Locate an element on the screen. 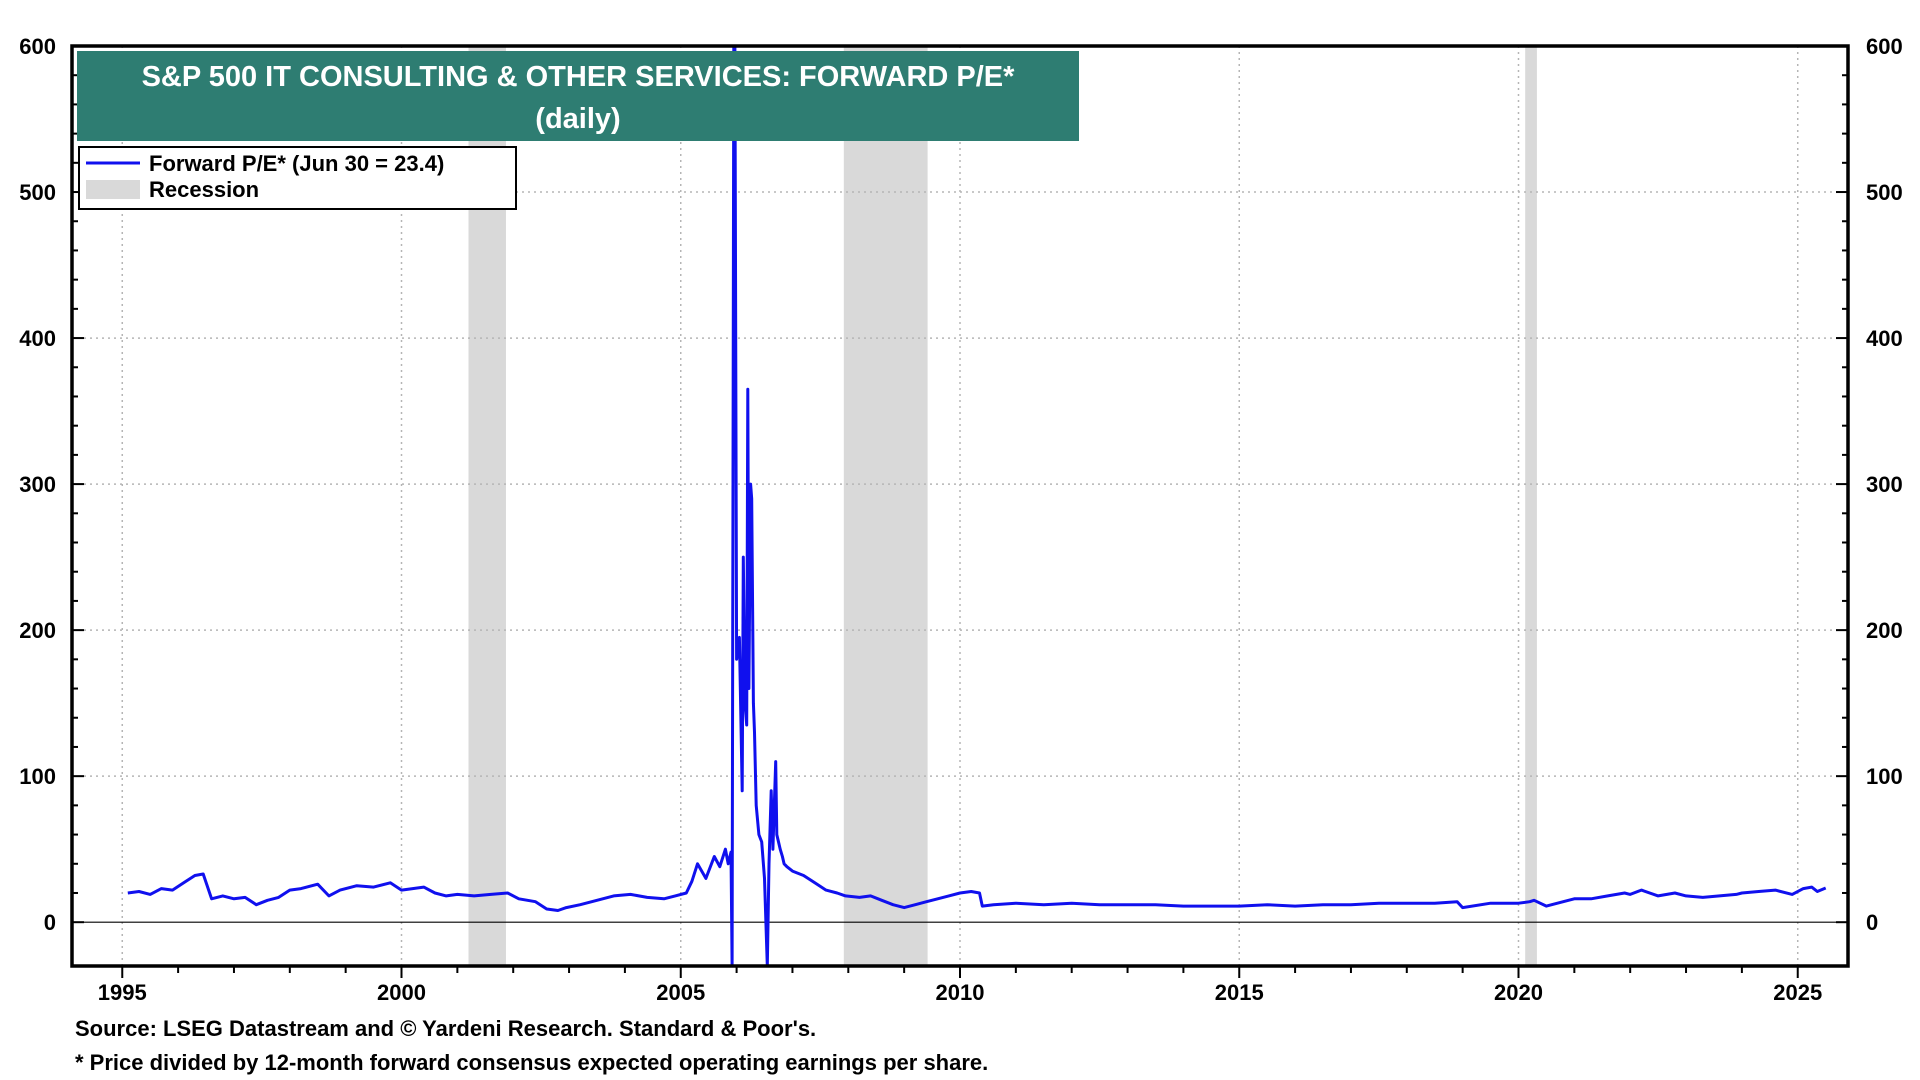 Image resolution: width=1920 pixels, height=1080 pixels. legend-item-forward-pe: Forward P/E* (Jun 30 = 23.4) is located at coordinates (296, 163).